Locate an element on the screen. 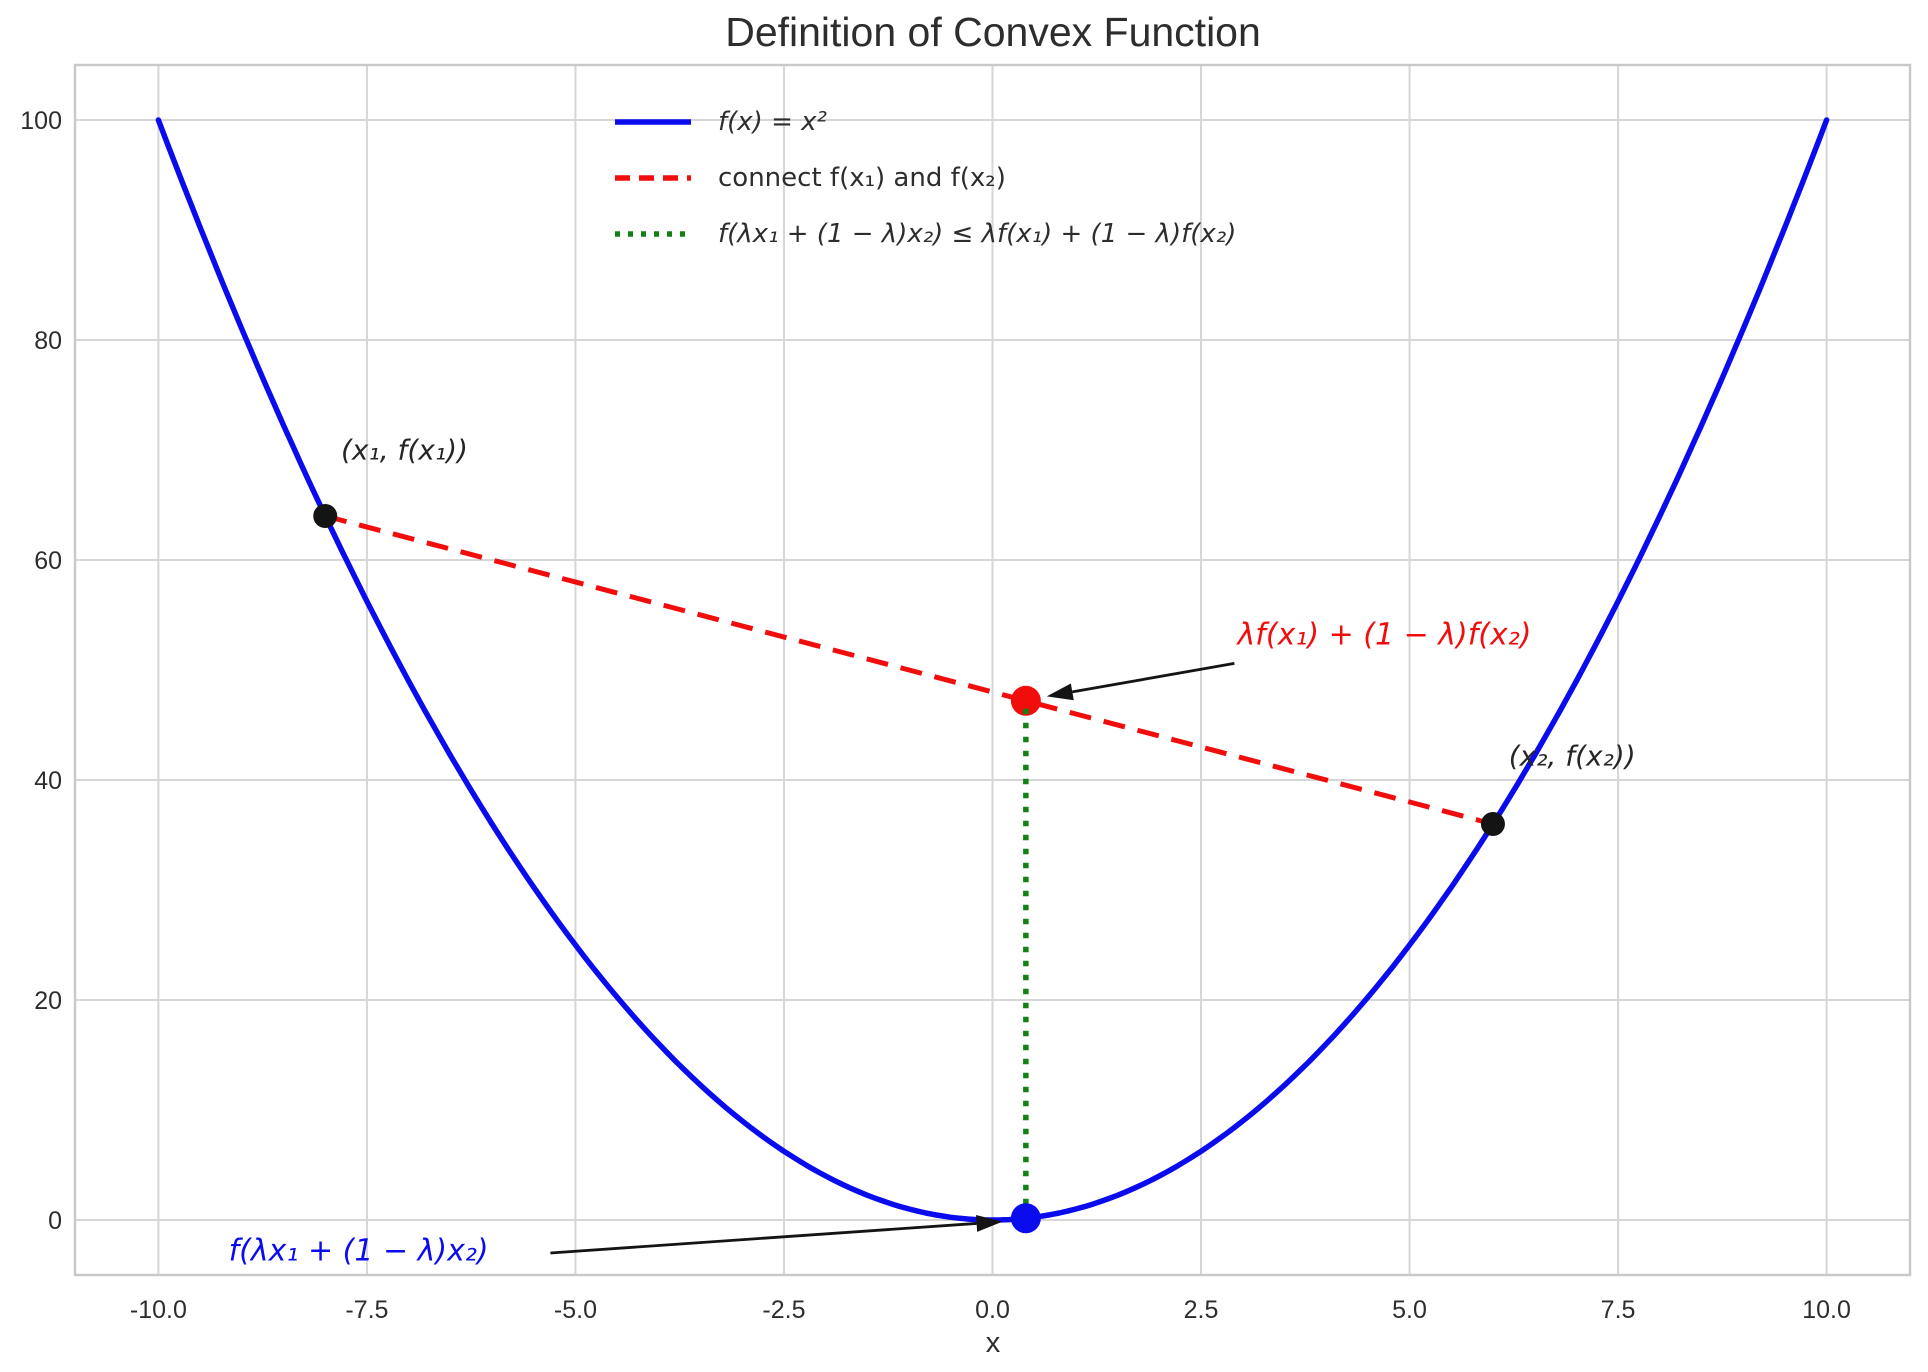 This screenshot has height=1372, width=1928. legend-item-curve: f(x) = x² is located at coordinates (924, 122).